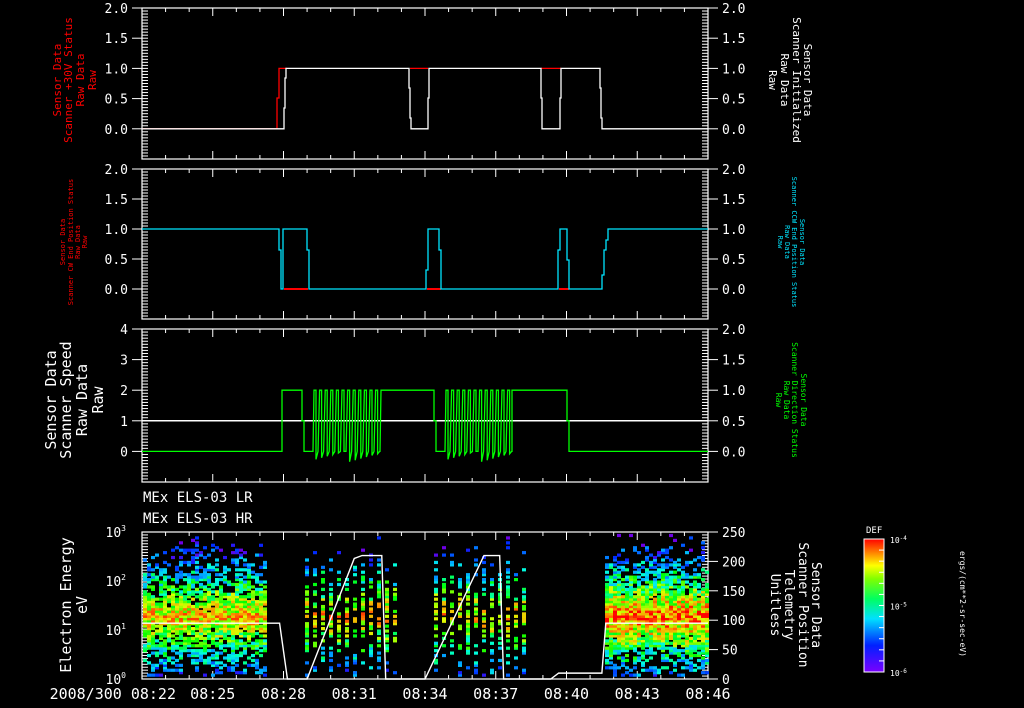 Image resolution: width=1024 pixels, height=708 pixels. Describe the element at coordinates (124, 361) in the screenshot. I see `svg-text: 3` at that location.